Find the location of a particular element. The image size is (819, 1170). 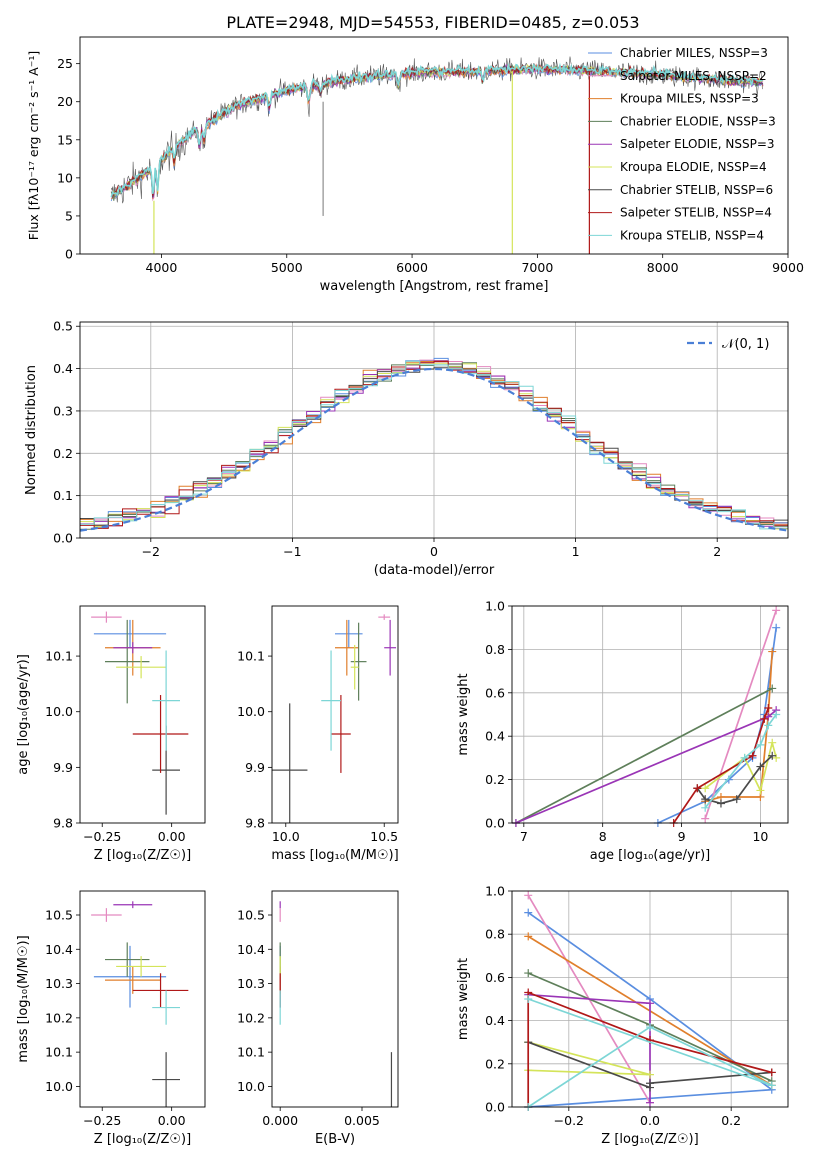

spectrum-lines is located at coordinates (437, 155).